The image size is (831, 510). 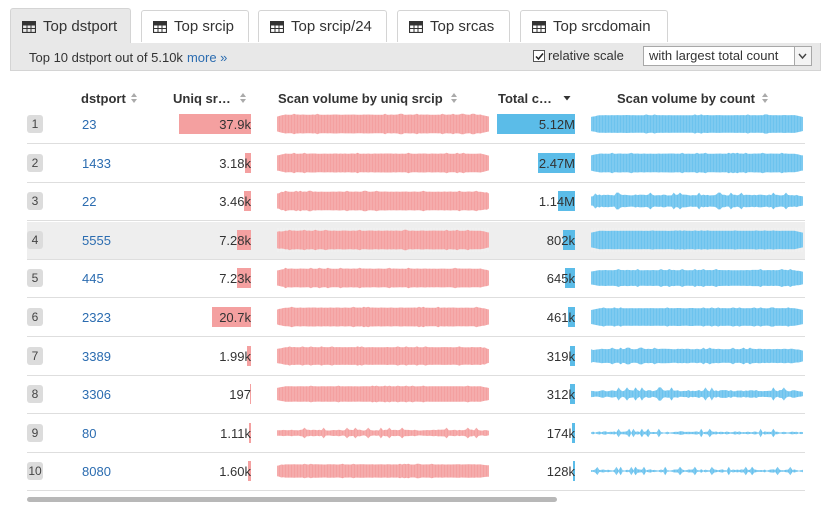 I want to click on total-count-value: 174k, so click(x=560, y=433).